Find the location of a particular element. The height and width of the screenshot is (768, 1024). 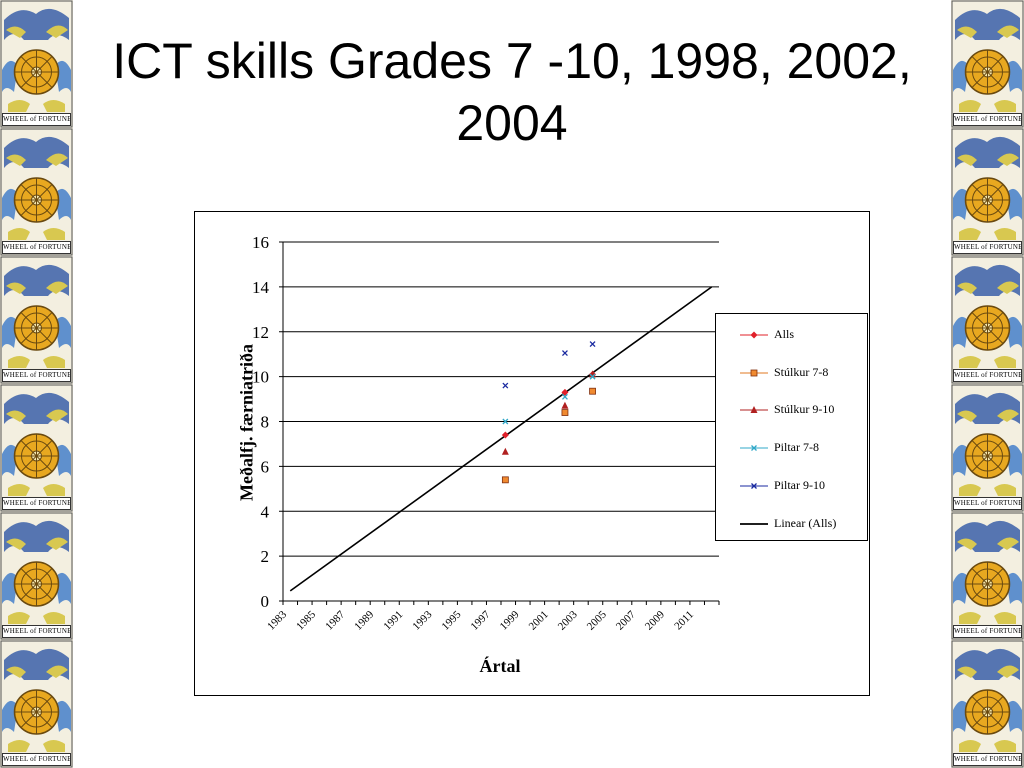

x-axis-title: Ártal is located at coordinates (500, 666).